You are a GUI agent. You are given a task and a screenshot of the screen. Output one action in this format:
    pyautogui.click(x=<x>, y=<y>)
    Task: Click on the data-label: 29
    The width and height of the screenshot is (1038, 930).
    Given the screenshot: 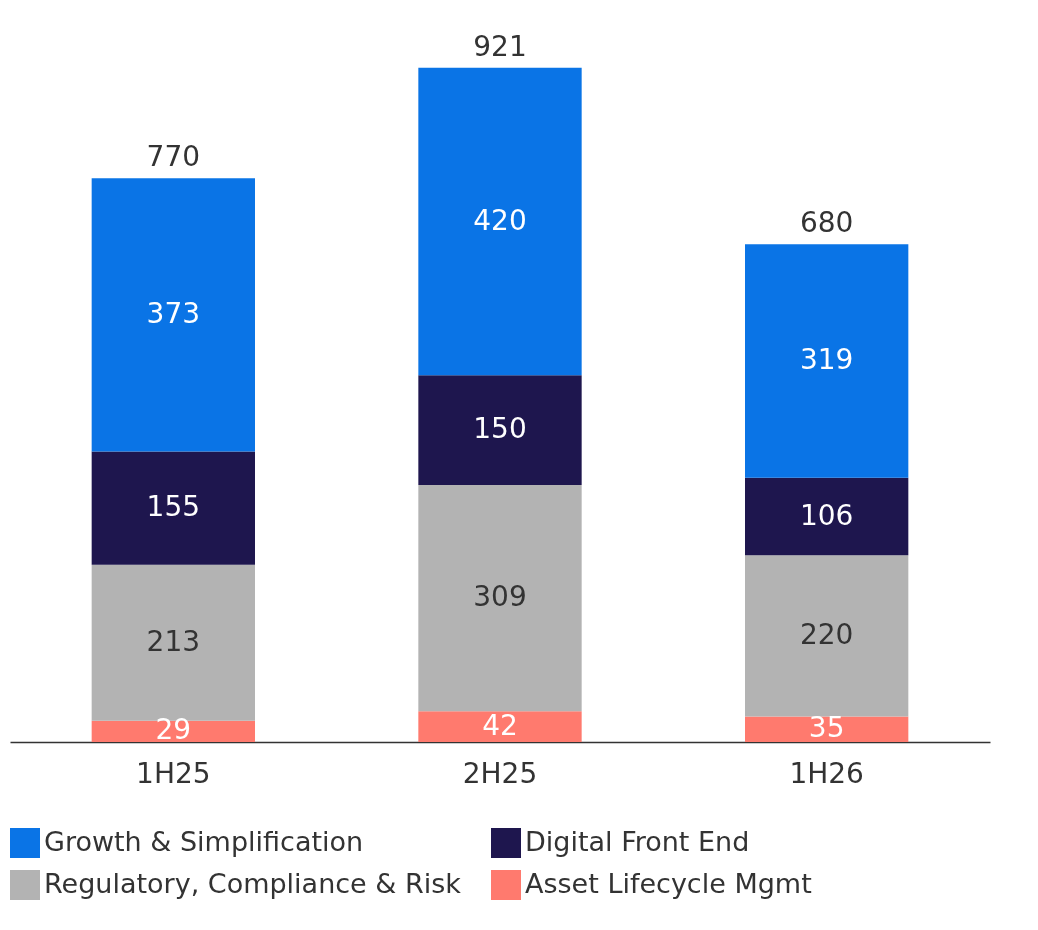 What is the action you would take?
    pyautogui.click(x=173, y=730)
    